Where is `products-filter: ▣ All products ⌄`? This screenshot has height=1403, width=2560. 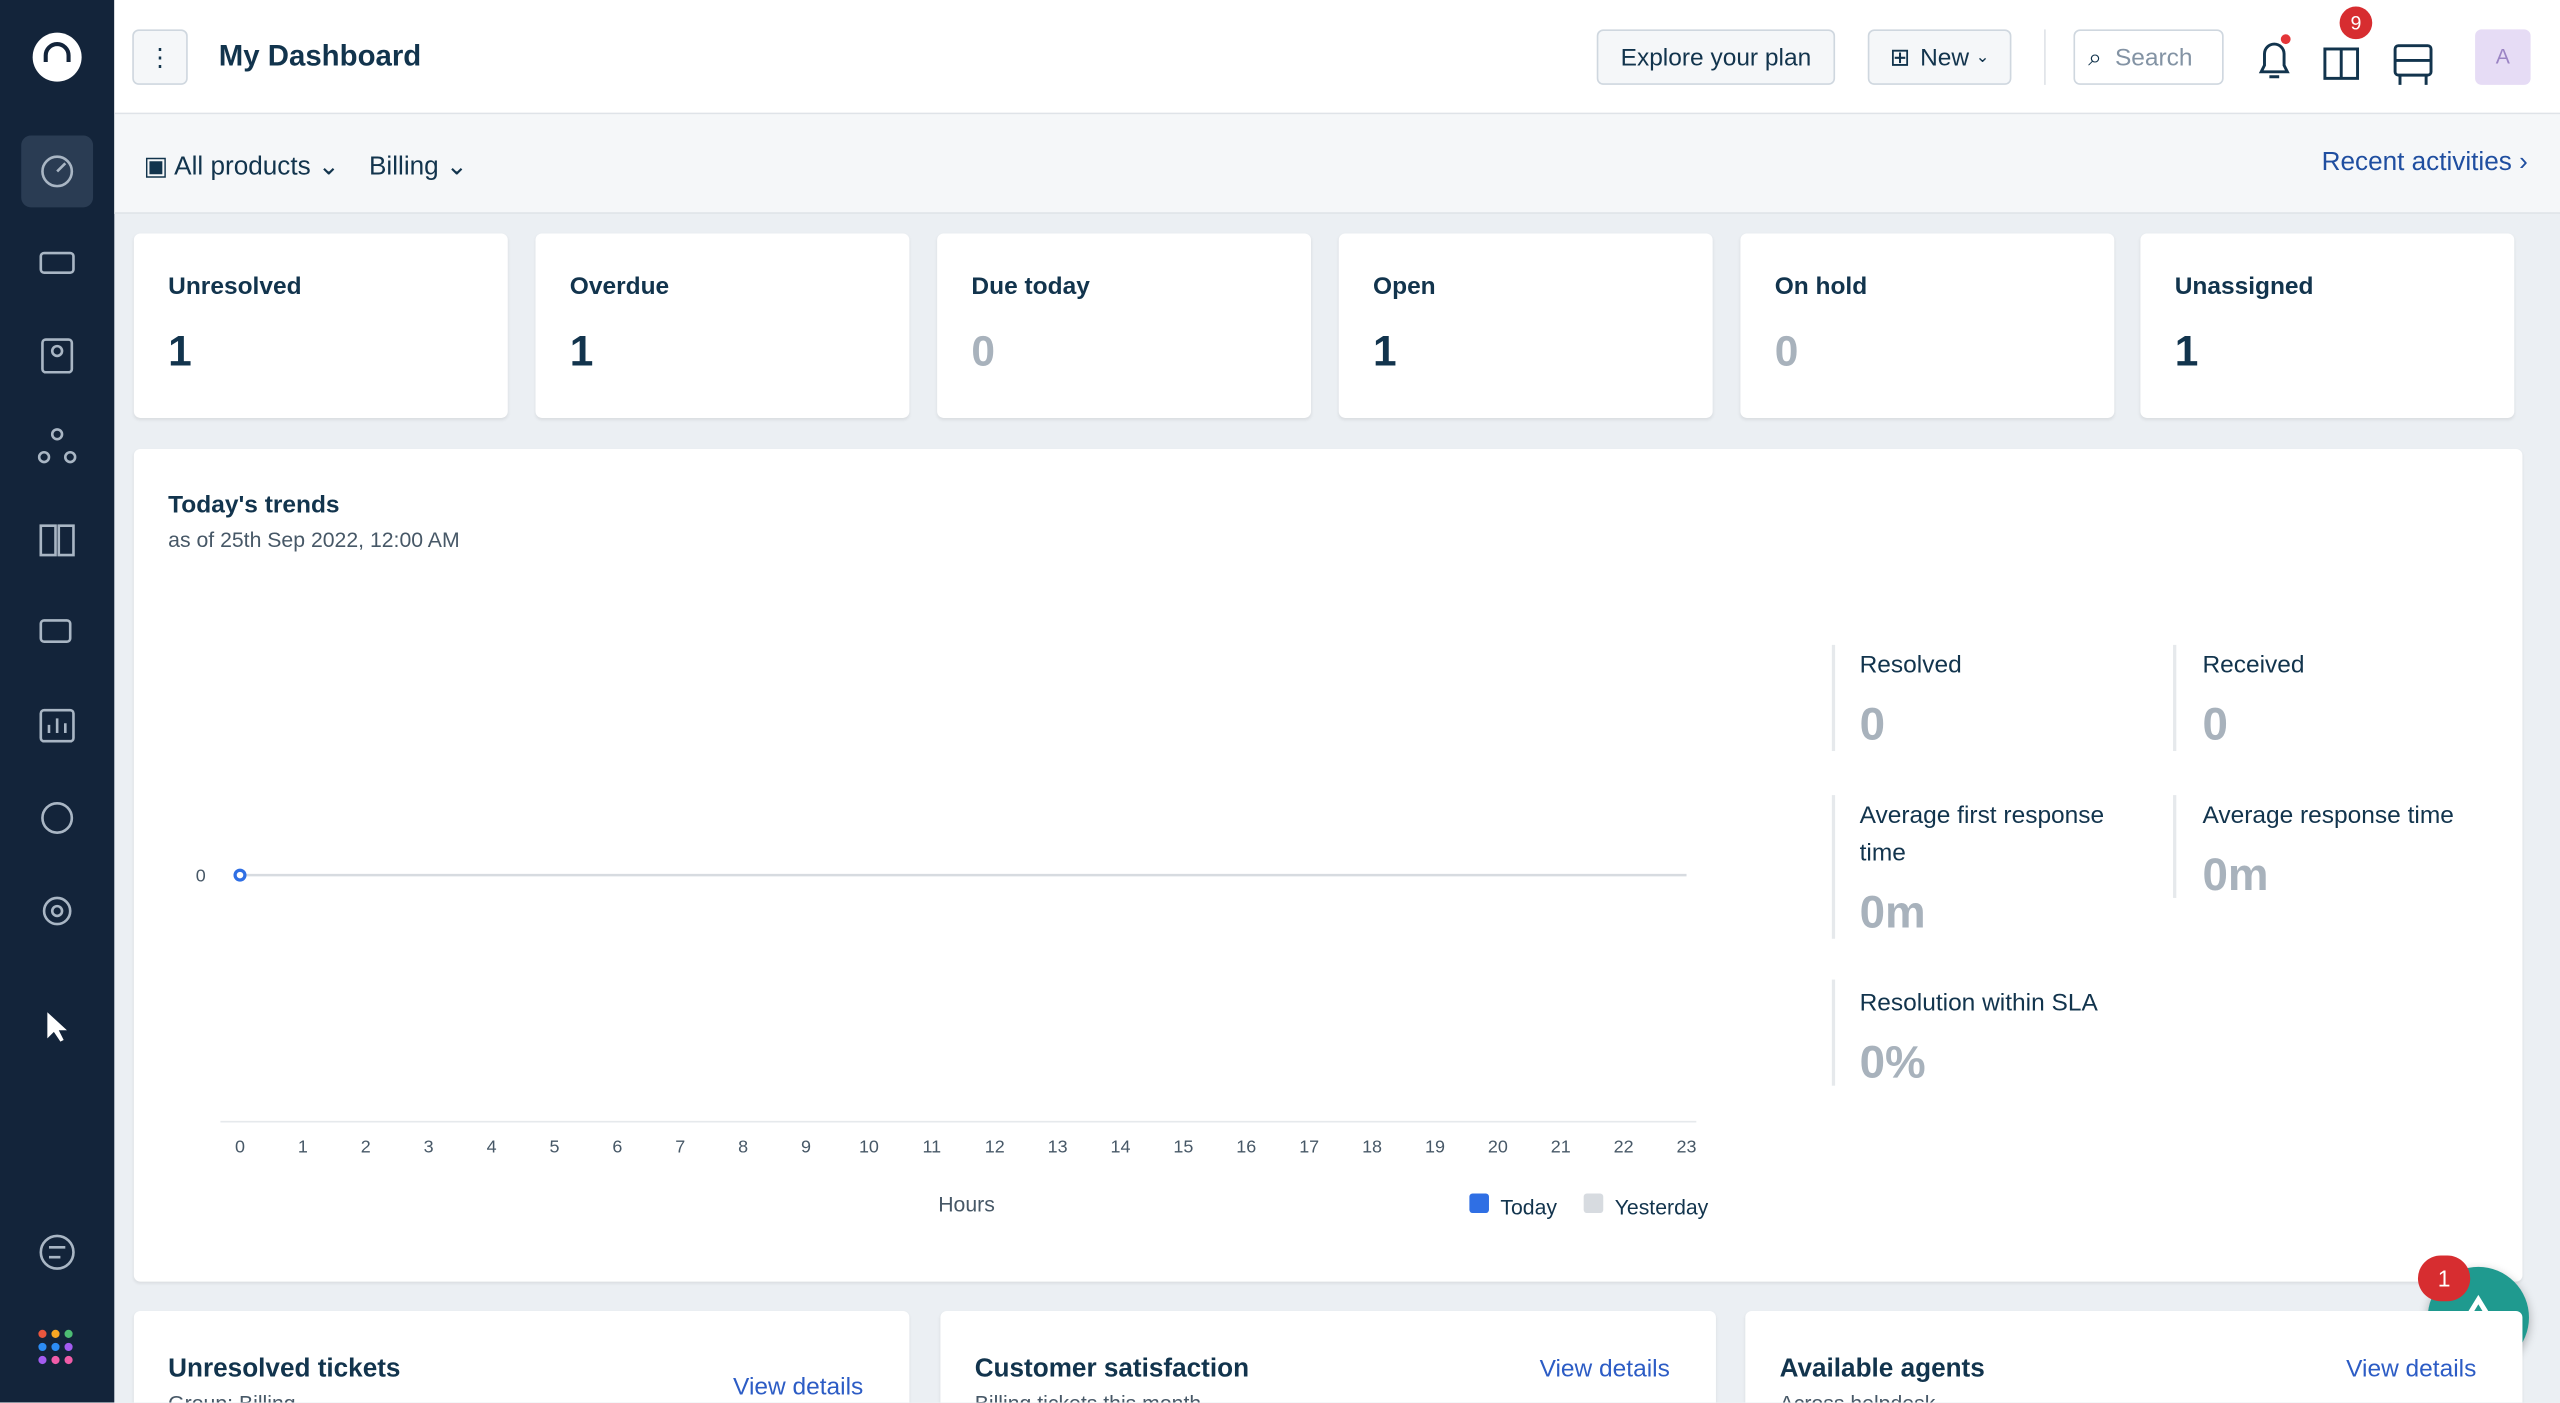
products-filter: ▣ All products ⌄ is located at coordinates (241, 167).